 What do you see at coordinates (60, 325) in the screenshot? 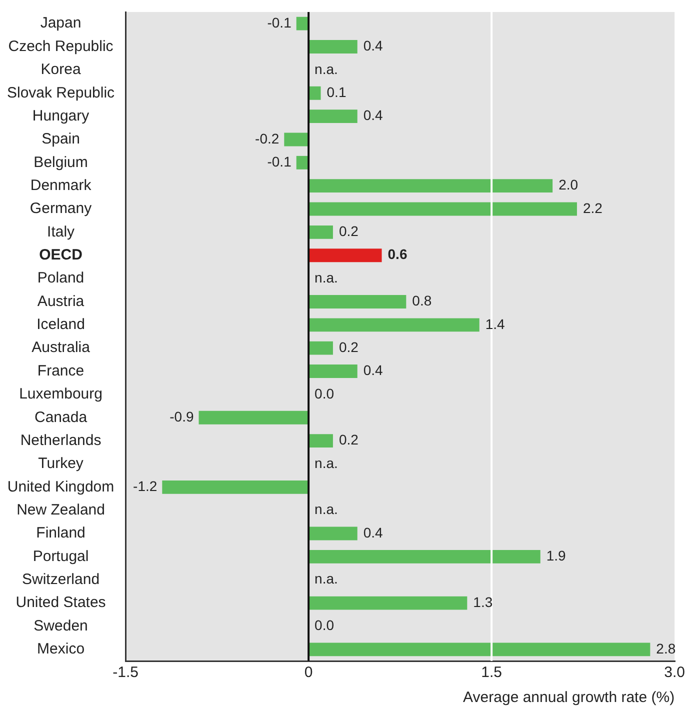
I see `y-tick-label: Iceland` at bounding box center [60, 325].